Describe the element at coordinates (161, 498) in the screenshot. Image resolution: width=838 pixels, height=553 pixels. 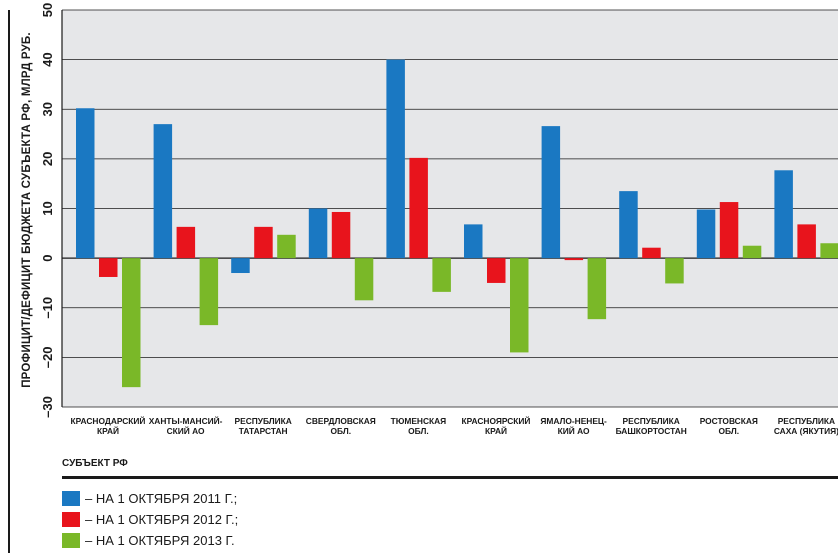
I see `legend-label: – НА 1 ОКТЯБРЯ 2011 Г.;` at that location.